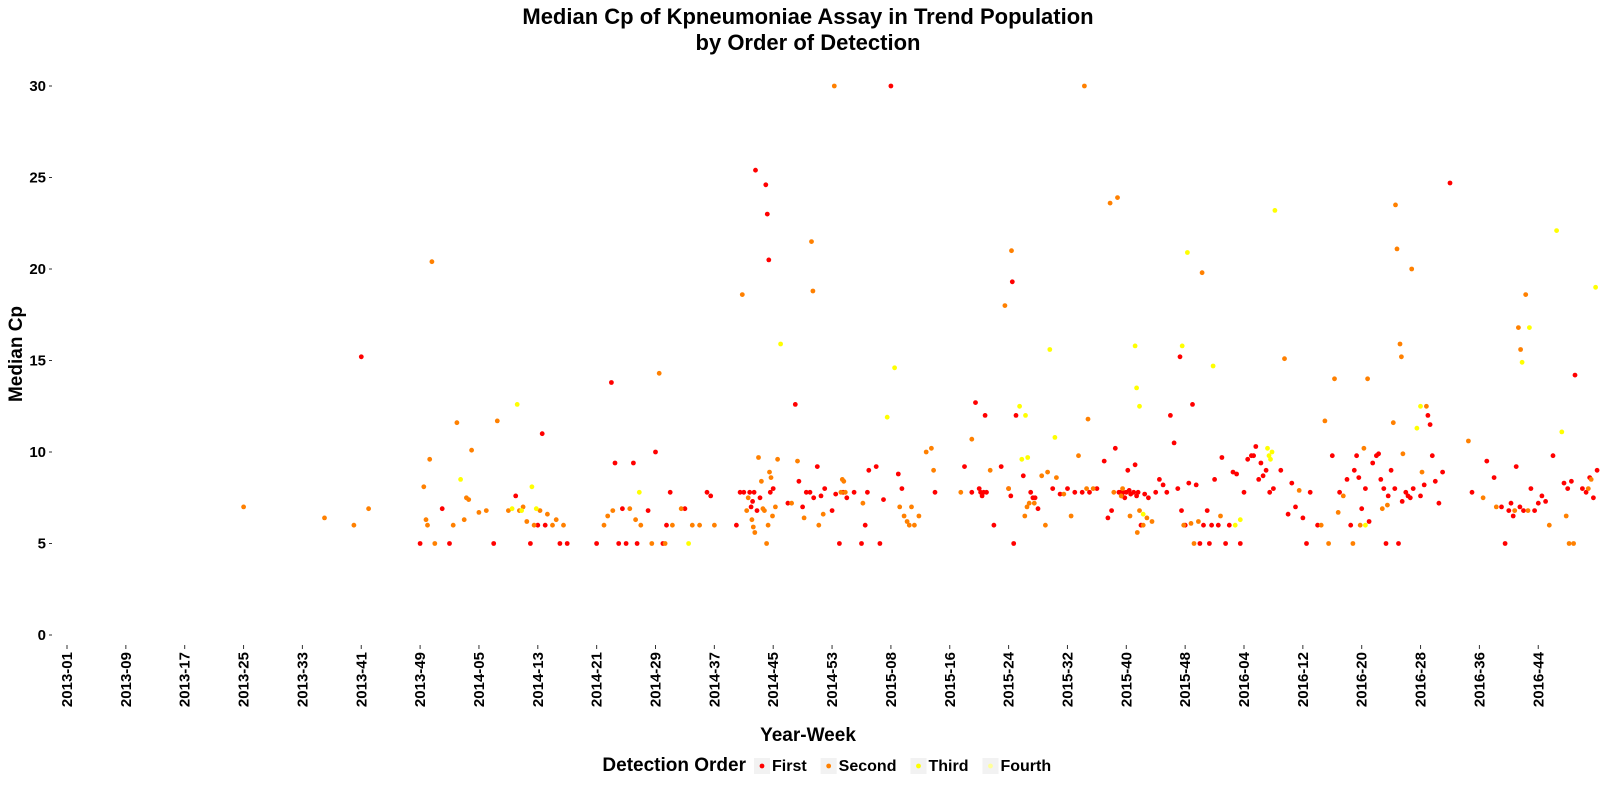 The width and height of the screenshot is (1600, 800). Describe the element at coordinates (656, 679) in the screenshot. I see `x-tick-label: 2014-29` at that location.